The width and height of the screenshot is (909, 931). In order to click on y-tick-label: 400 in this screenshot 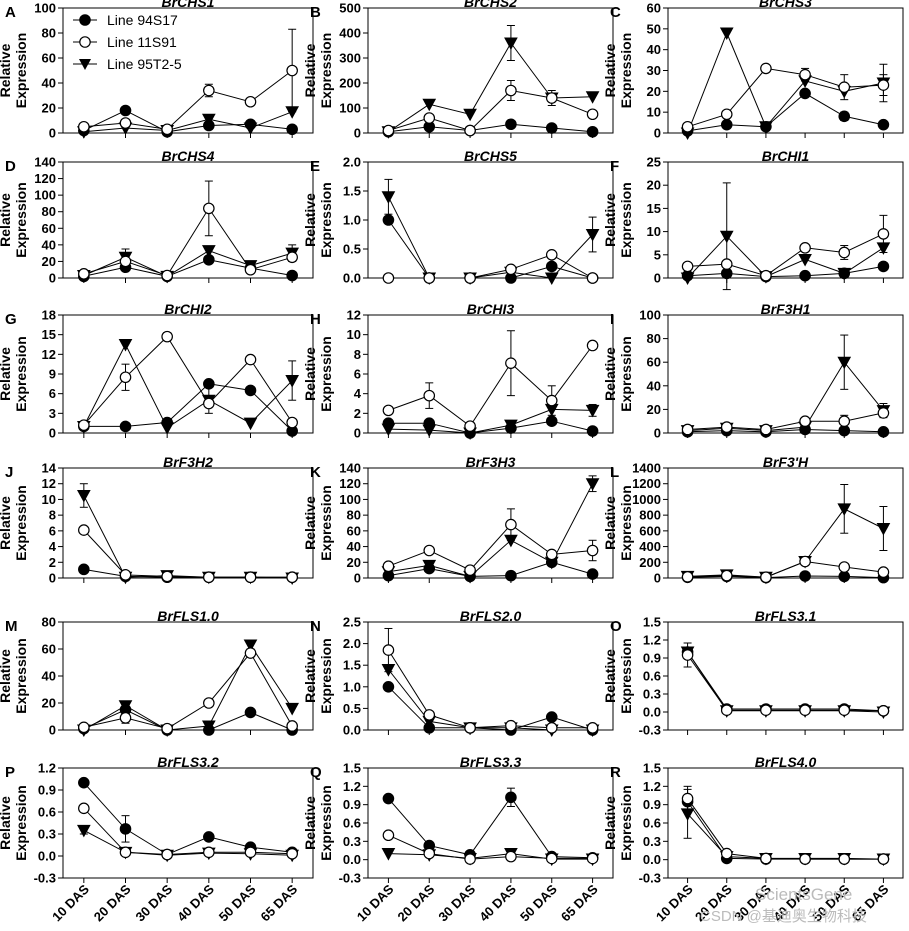, I will do `click(350, 33)`.